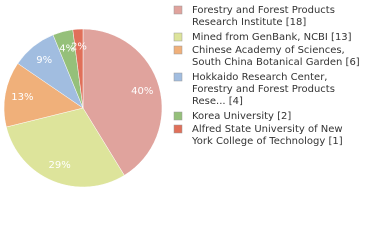 This screenshot has width=380, height=240. Describe the element at coordinates (67, 48) in the screenshot. I see `slice-label: 4%` at that location.